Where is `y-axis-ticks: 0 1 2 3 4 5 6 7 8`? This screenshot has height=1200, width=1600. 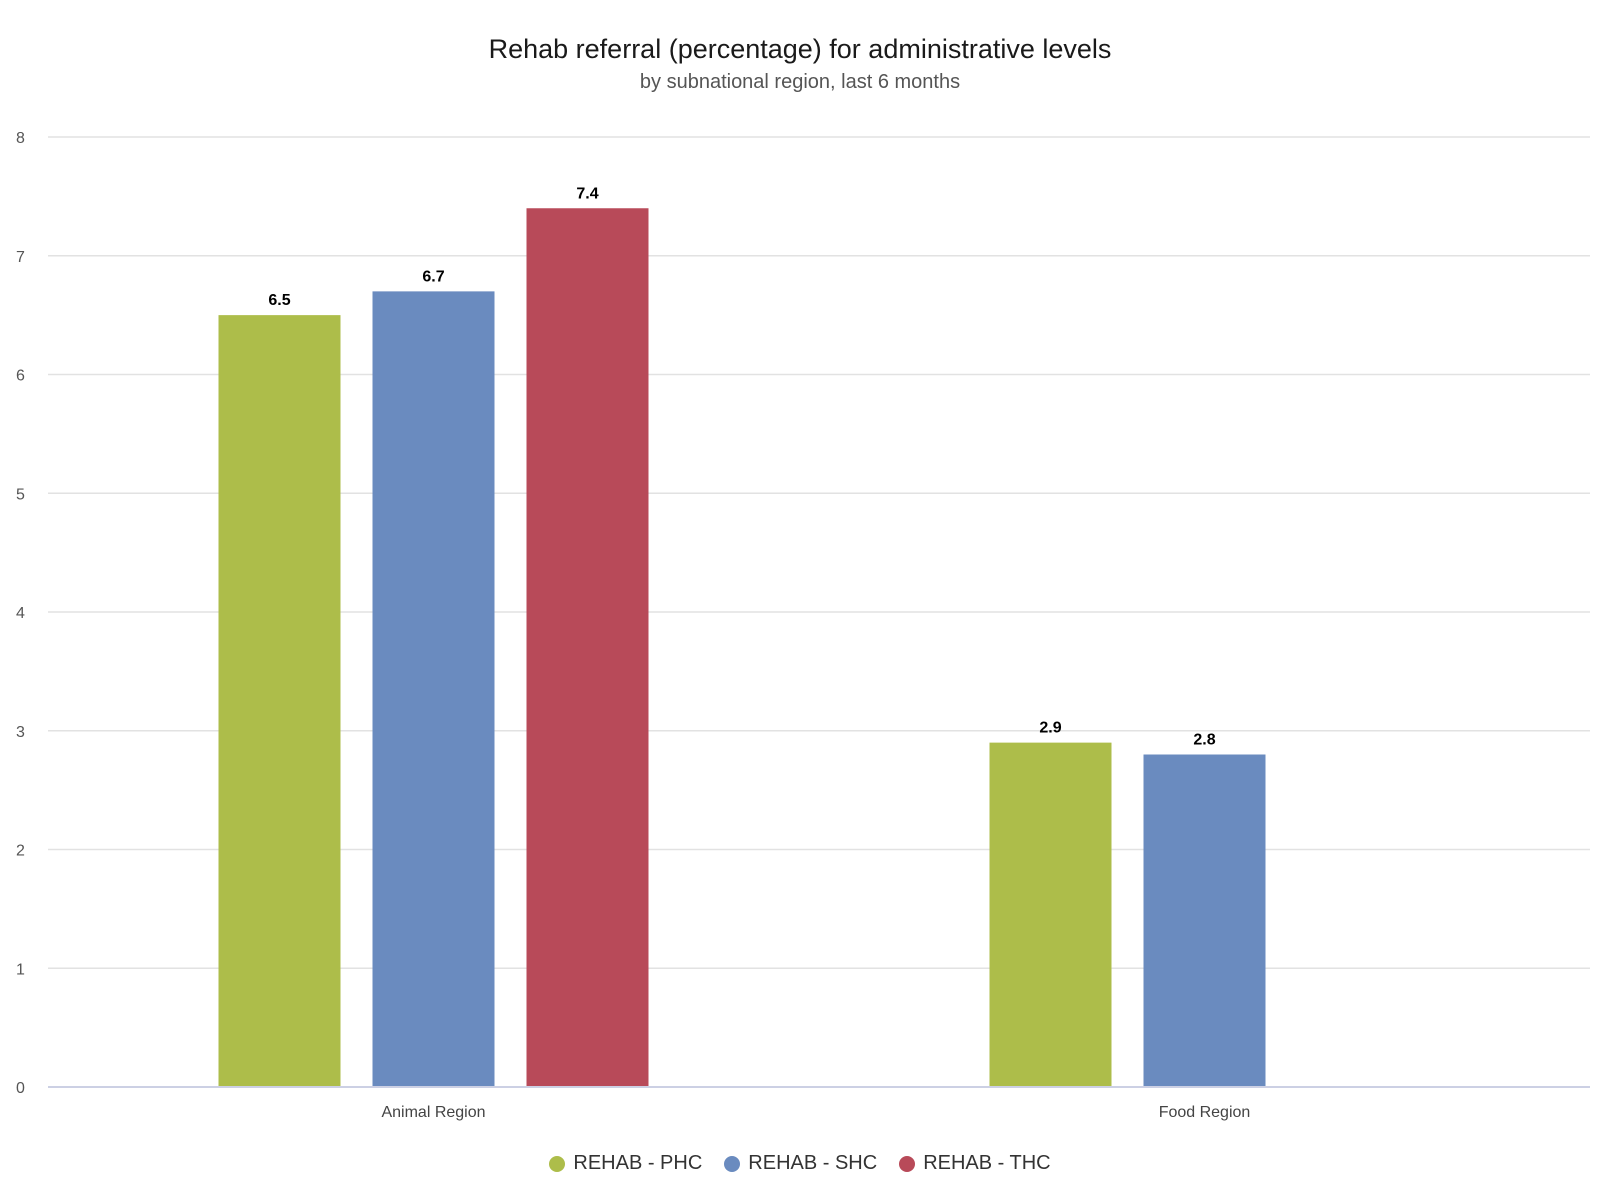
y-axis-ticks: 0 1 2 3 4 5 6 7 8 is located at coordinates (20, 613).